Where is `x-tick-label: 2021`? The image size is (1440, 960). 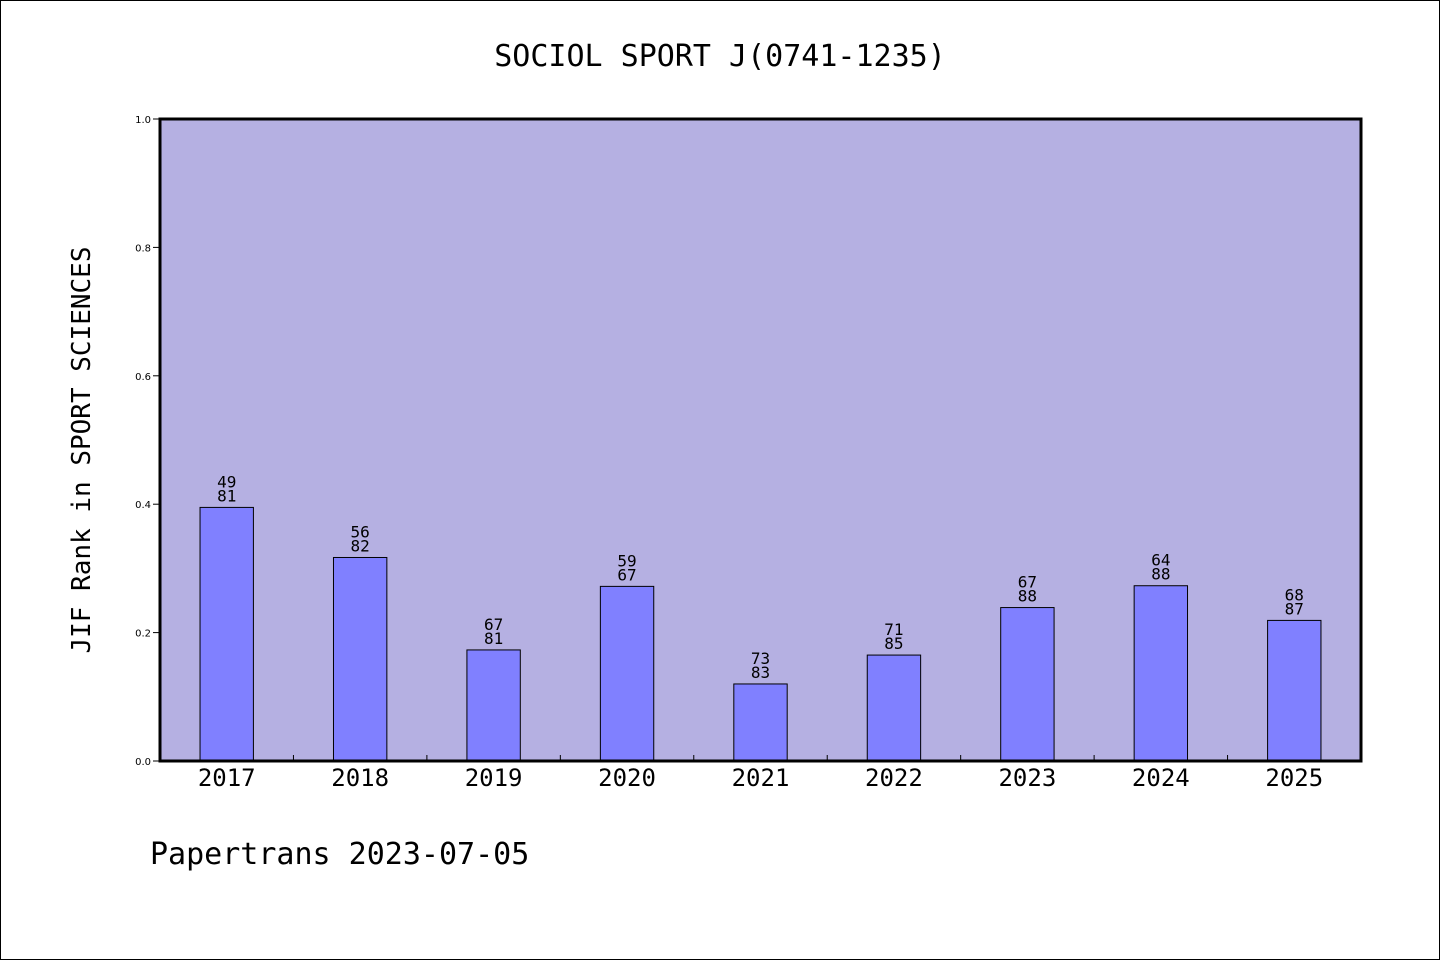
x-tick-label: 2021 is located at coordinates (761, 778).